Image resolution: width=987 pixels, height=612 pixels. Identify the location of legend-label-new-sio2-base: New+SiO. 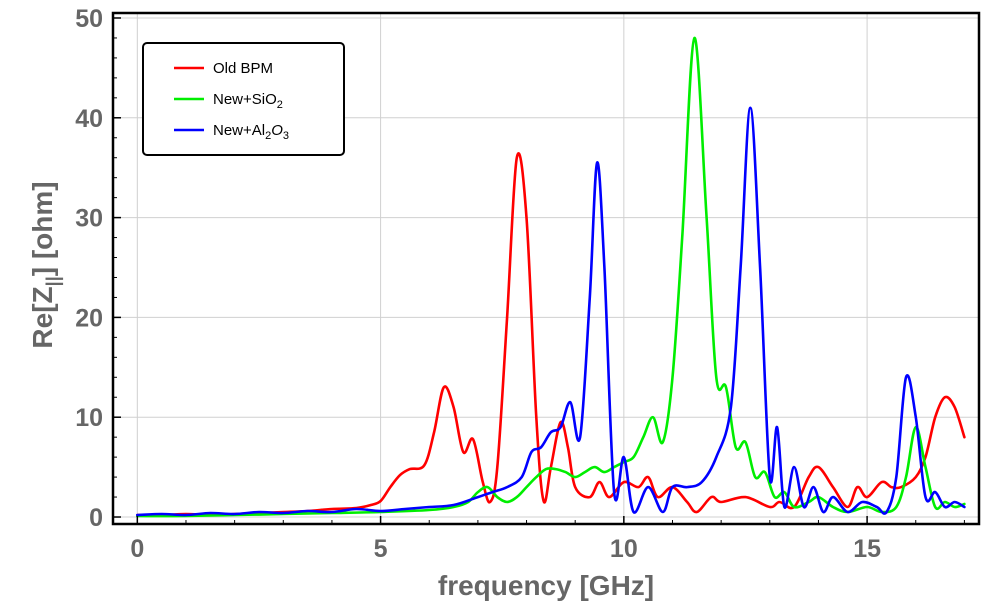
(245, 99).